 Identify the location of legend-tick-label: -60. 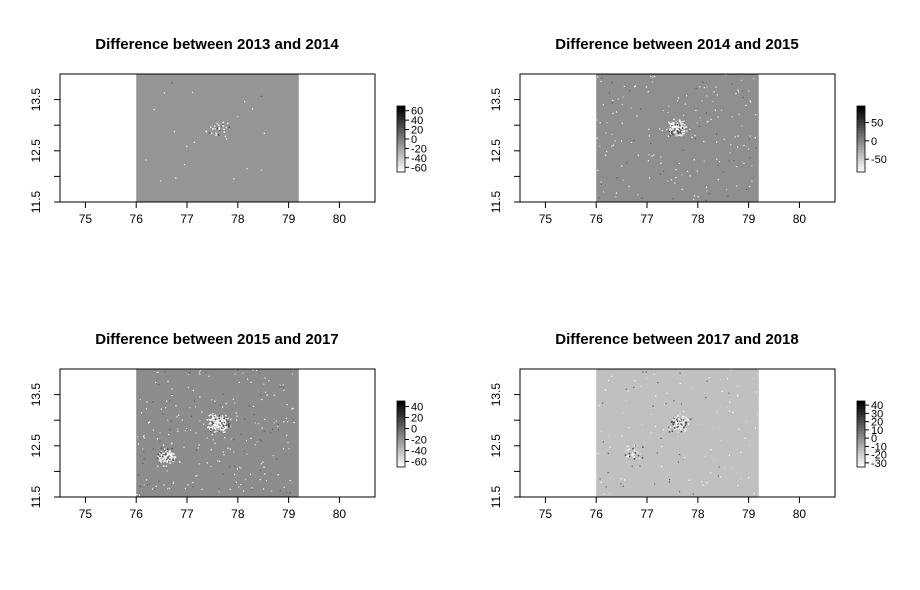
(419, 168).